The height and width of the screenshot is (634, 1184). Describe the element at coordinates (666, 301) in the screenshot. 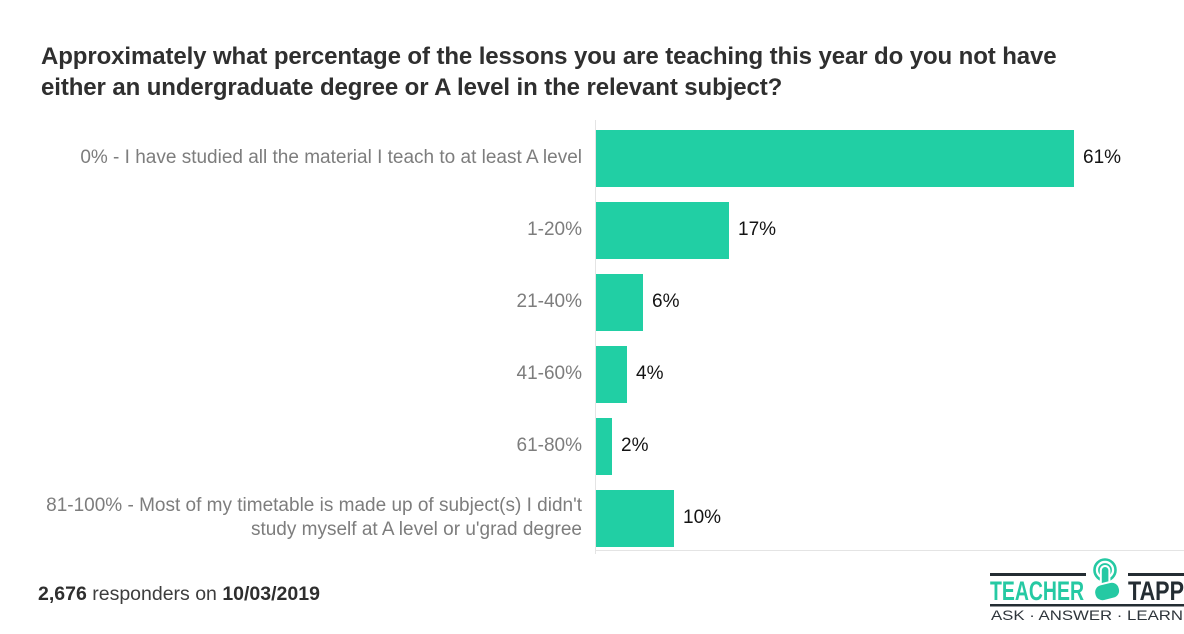

I see `value-label: 6%` at that location.